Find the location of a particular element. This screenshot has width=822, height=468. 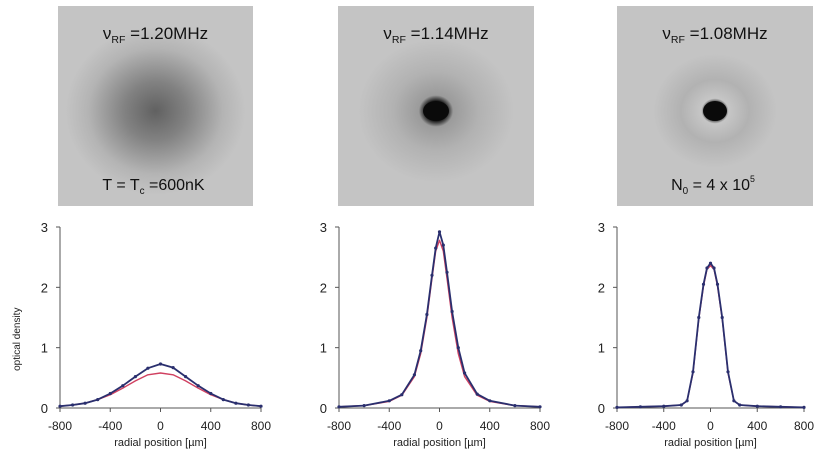

rf-frequency-label: νRF =1.20MHz is located at coordinates (155, 35).